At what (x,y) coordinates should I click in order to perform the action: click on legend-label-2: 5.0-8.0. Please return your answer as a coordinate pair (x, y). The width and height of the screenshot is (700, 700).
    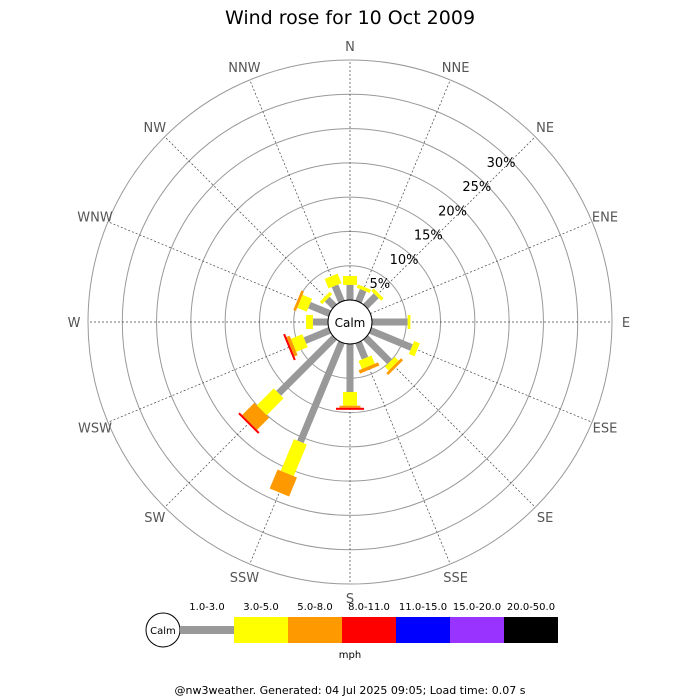
    Looking at the image, I should click on (314, 607).